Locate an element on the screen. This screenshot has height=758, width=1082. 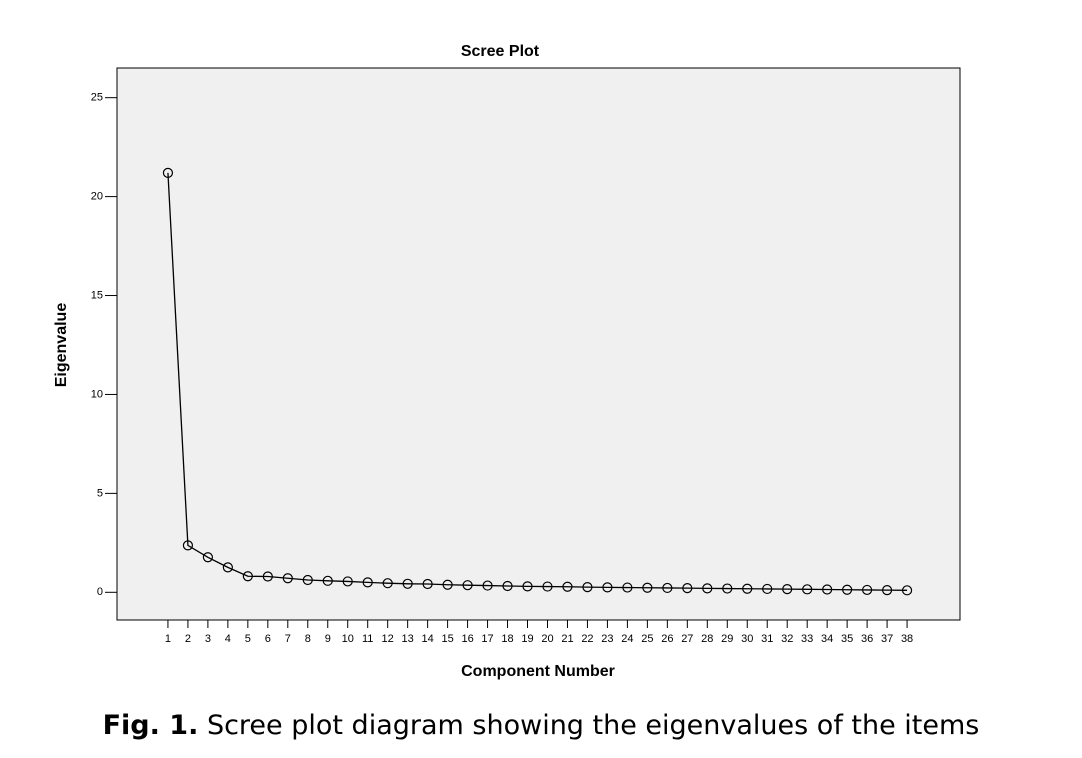
x-tick-label: 26 is located at coordinates (667, 639).